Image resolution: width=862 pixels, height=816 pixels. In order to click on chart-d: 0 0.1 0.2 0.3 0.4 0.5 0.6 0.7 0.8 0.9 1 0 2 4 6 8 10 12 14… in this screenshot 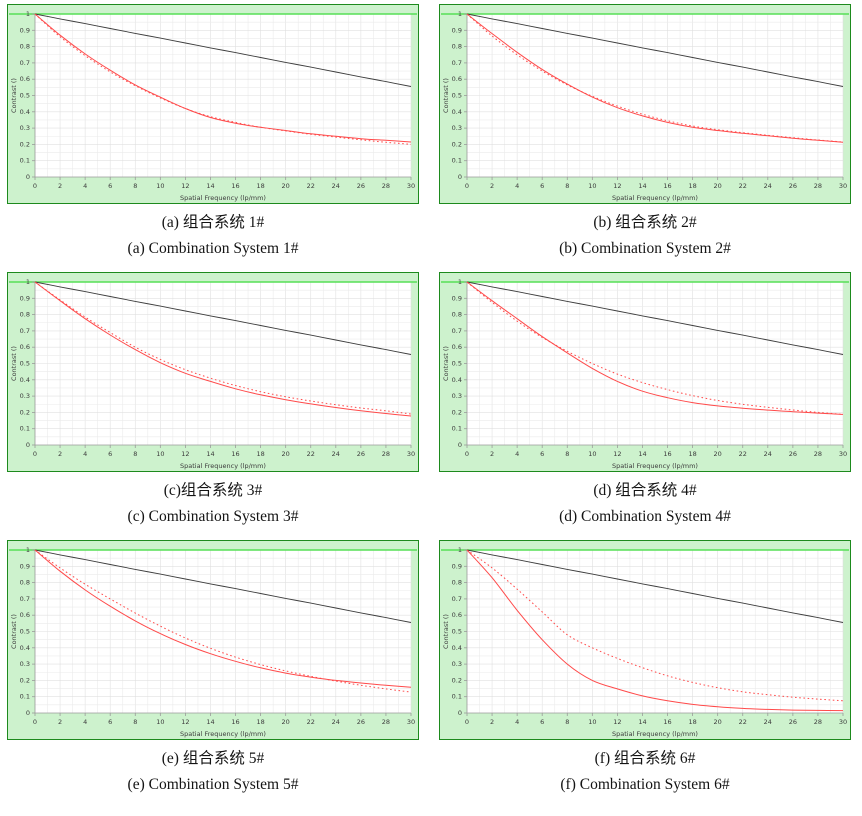, I will do `click(645, 400)`.